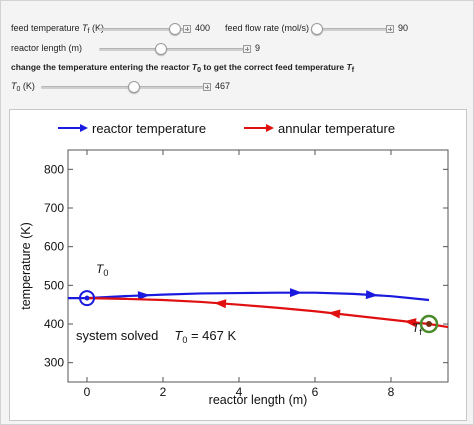  What do you see at coordinates (315, 392) in the screenshot?
I see `x-tick-label: 6` at bounding box center [315, 392].